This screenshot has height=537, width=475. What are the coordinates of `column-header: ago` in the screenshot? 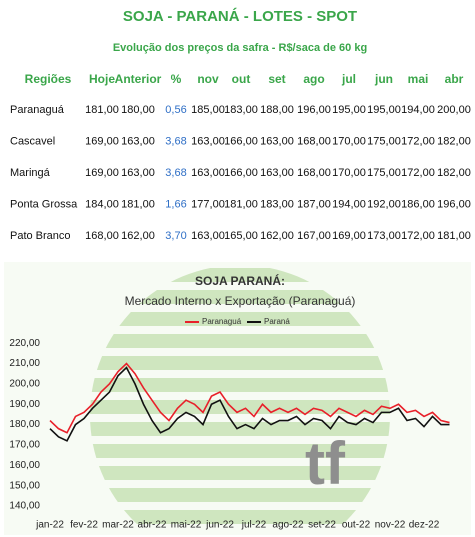 It's located at (313, 79).